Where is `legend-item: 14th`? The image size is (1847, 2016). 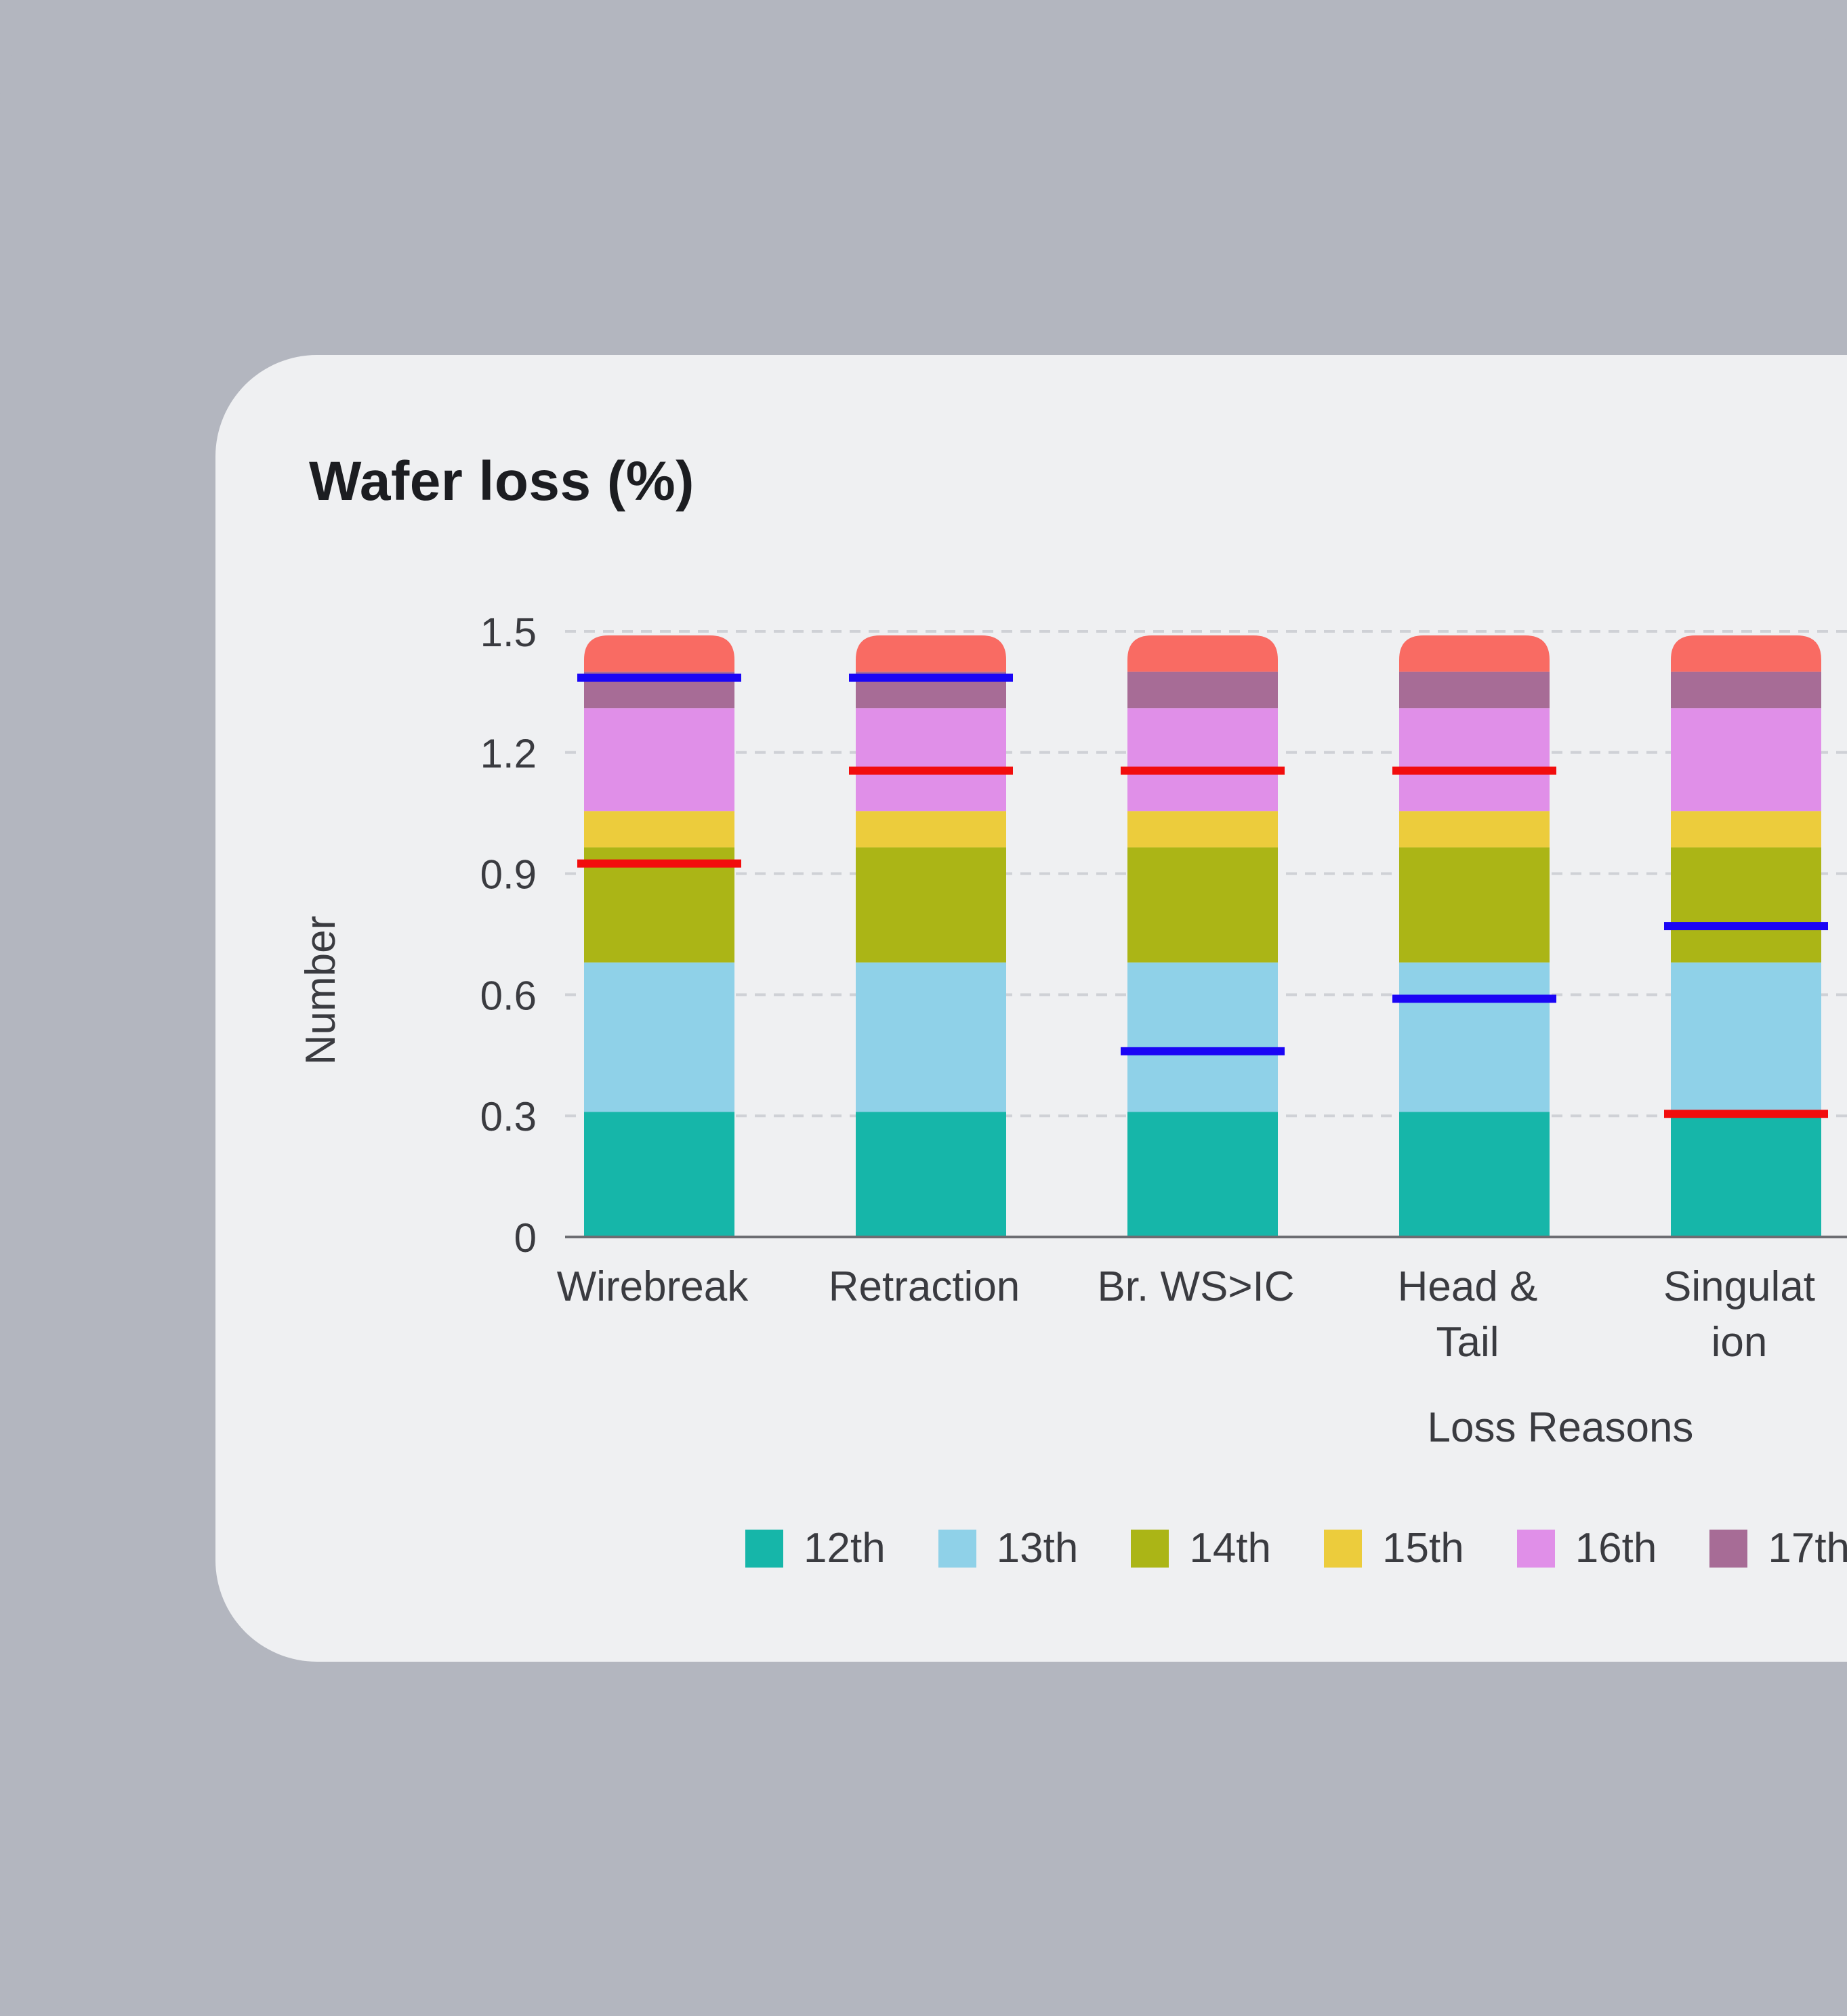
legend-item: 14th is located at coordinates (1201, 1548).